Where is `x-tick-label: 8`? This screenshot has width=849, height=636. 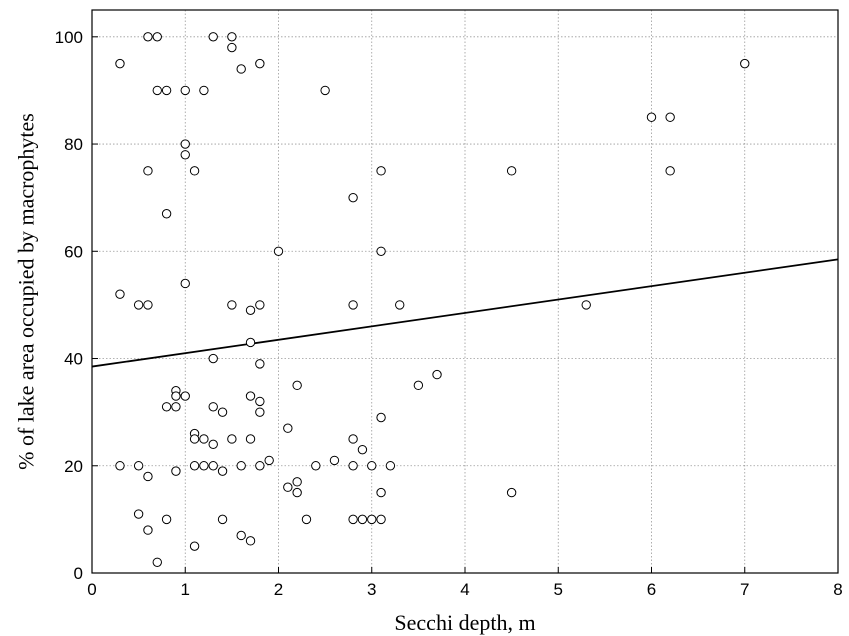 x-tick-label: 8 is located at coordinates (837, 589).